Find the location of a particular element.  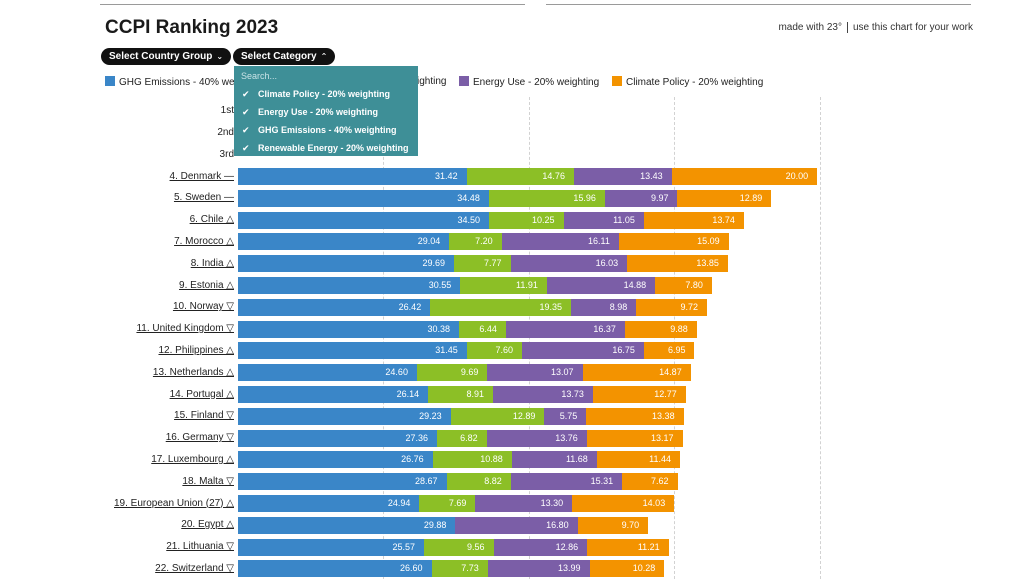

country-link: 15. Finland ▽ is located at coordinates (204, 416).